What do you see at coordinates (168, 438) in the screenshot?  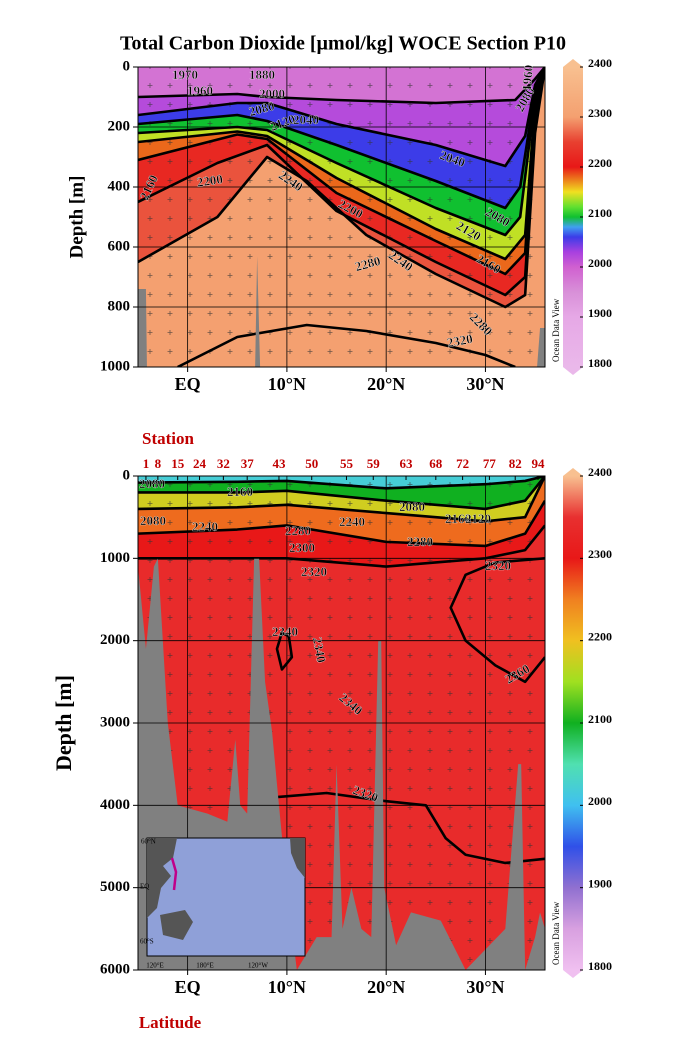 I see `station-title: Station` at bounding box center [168, 438].